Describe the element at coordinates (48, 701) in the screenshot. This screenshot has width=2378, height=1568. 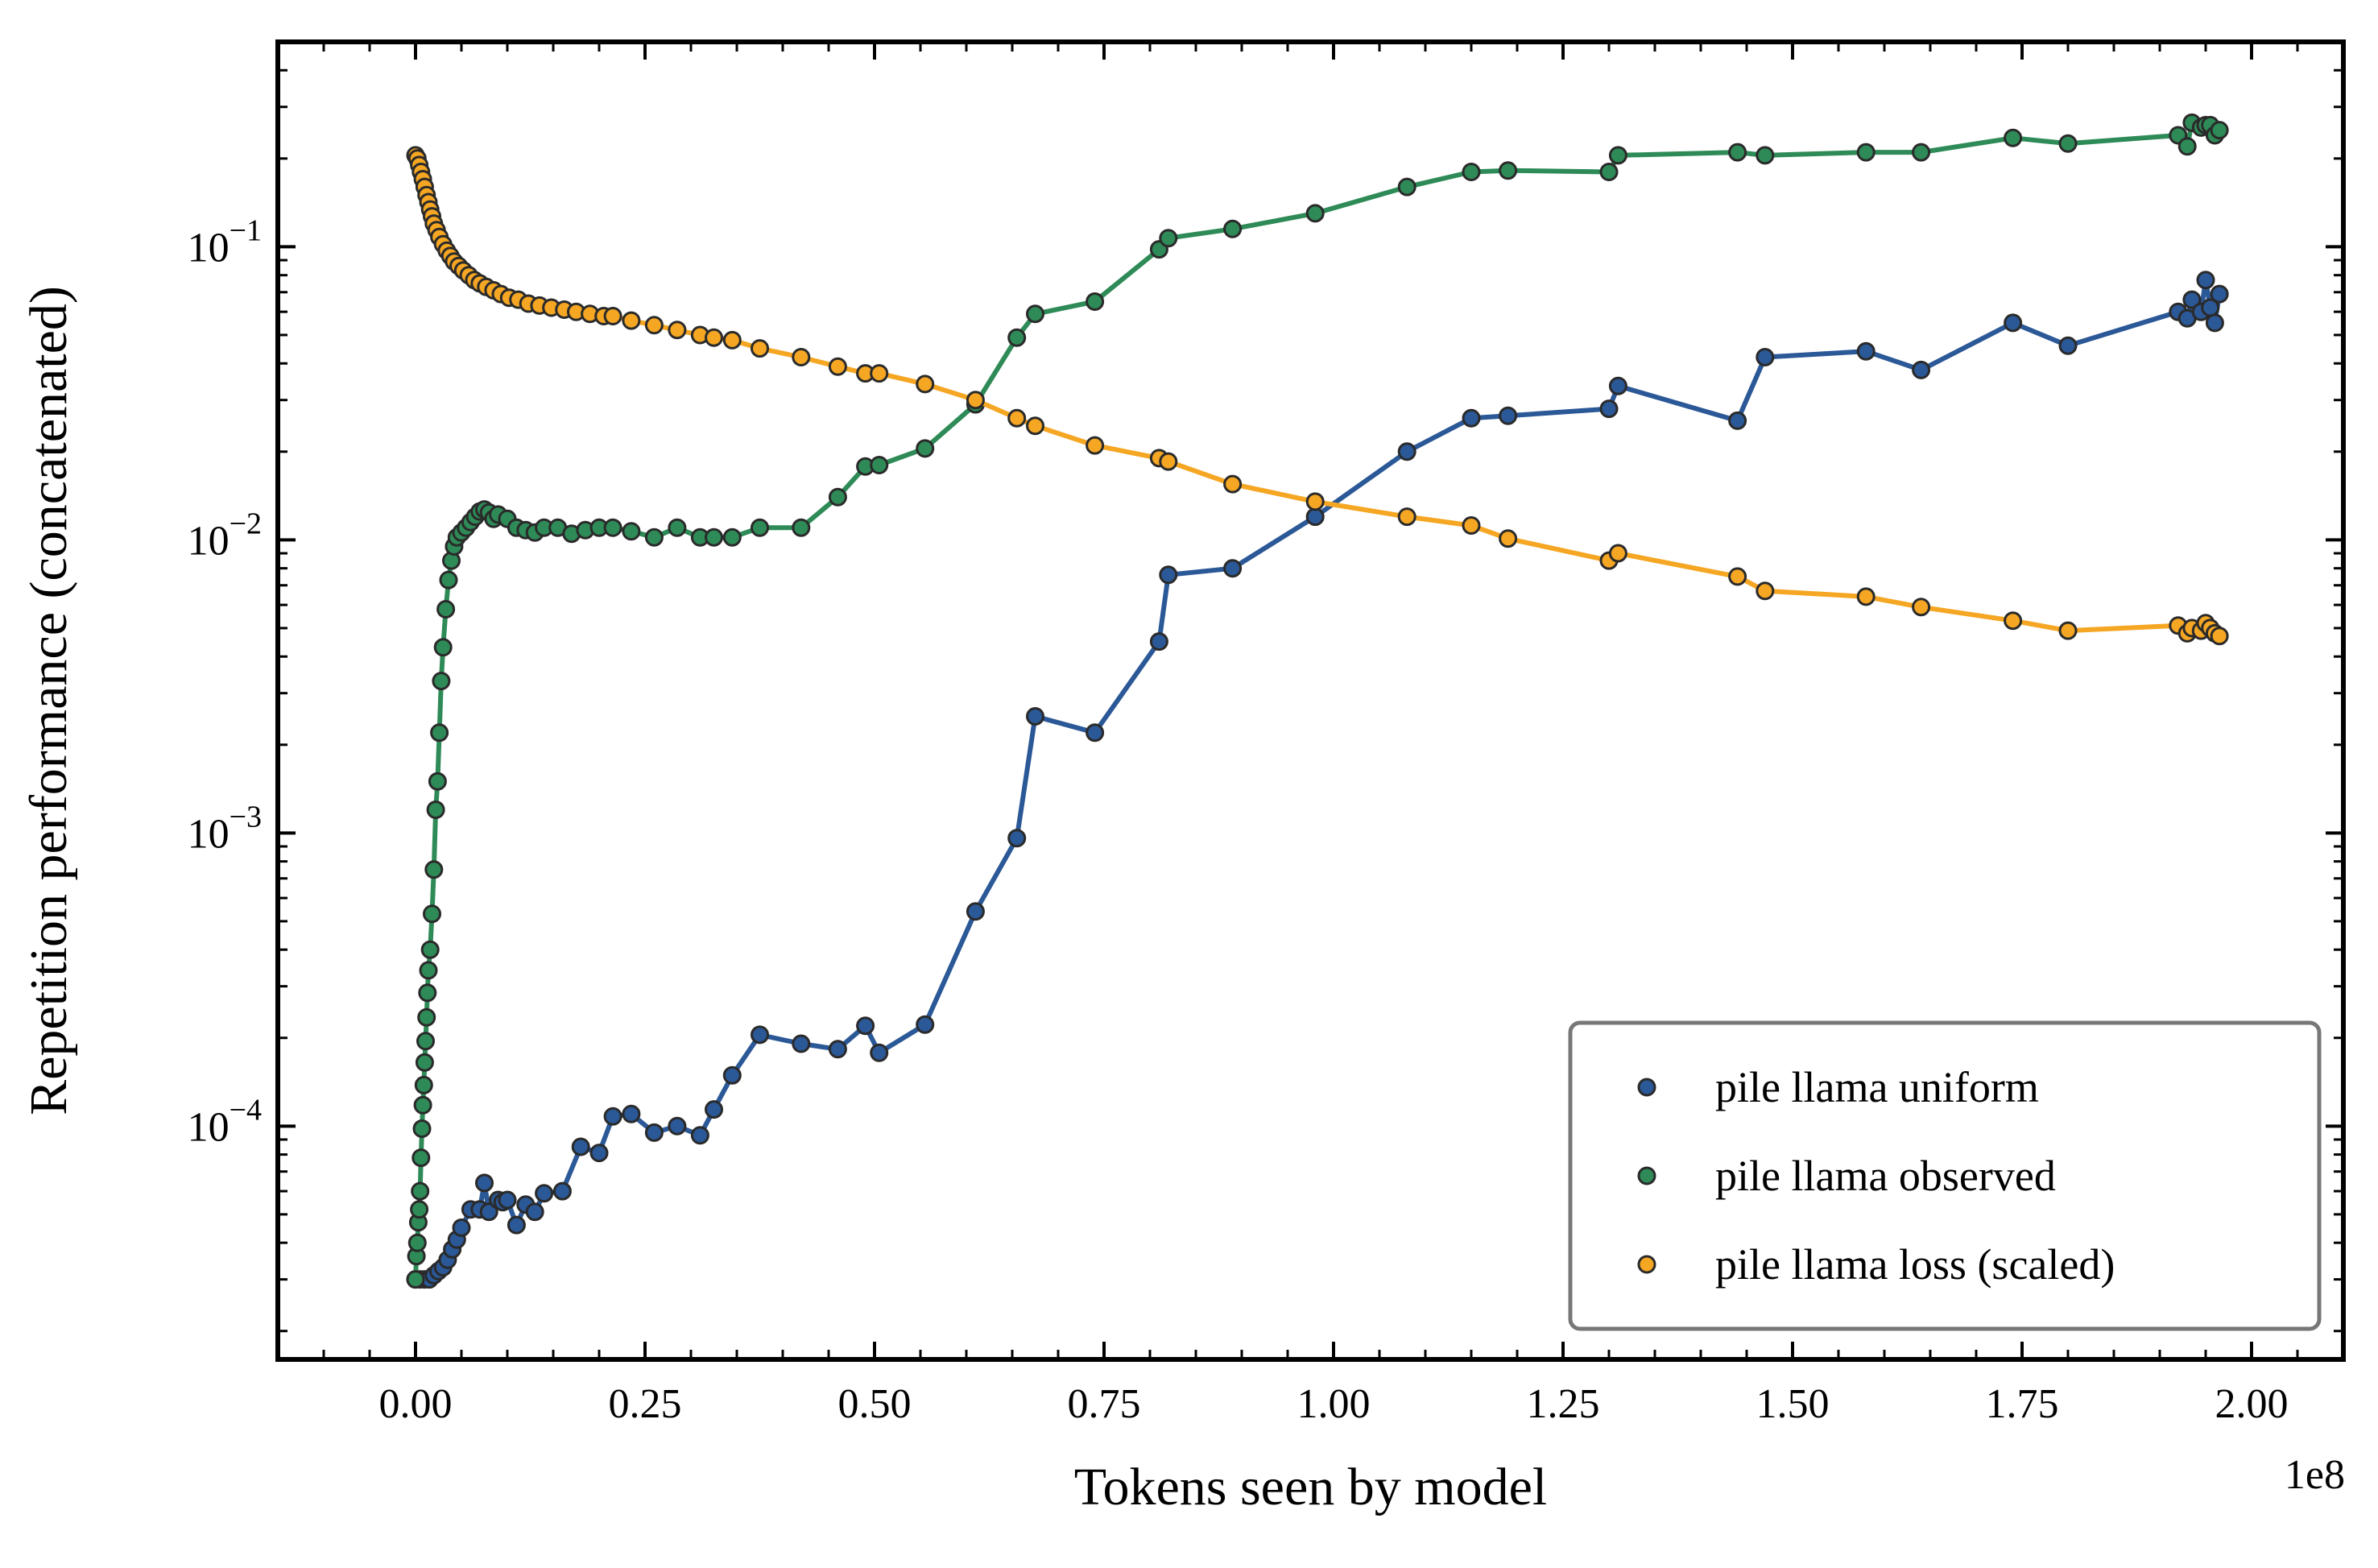
I see `y-axis-title: Repetition performance (concatenated)` at that location.